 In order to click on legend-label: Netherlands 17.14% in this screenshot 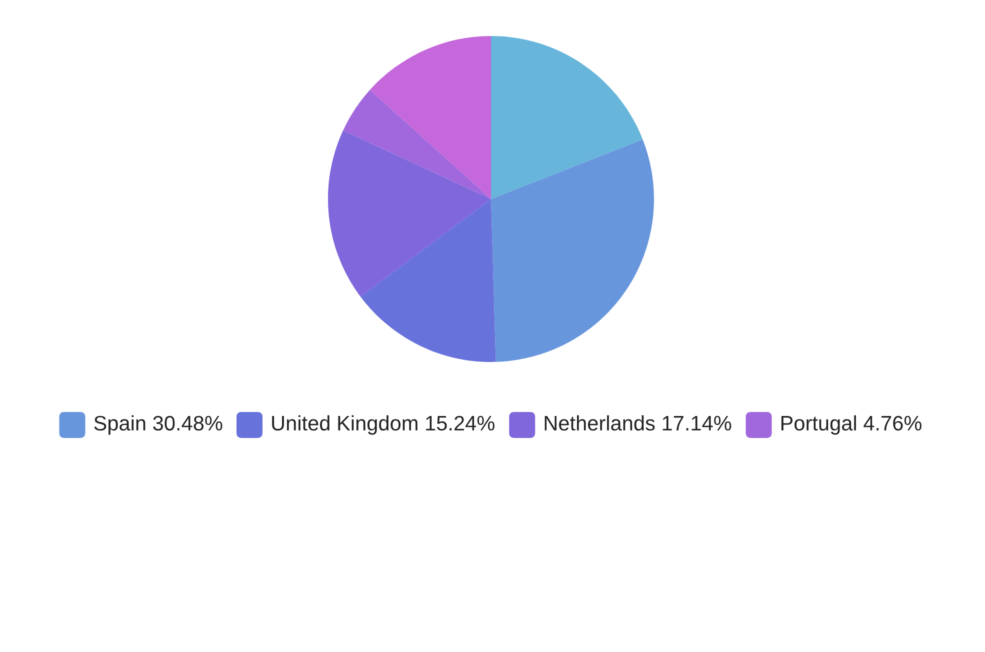, I will do `click(638, 423)`.